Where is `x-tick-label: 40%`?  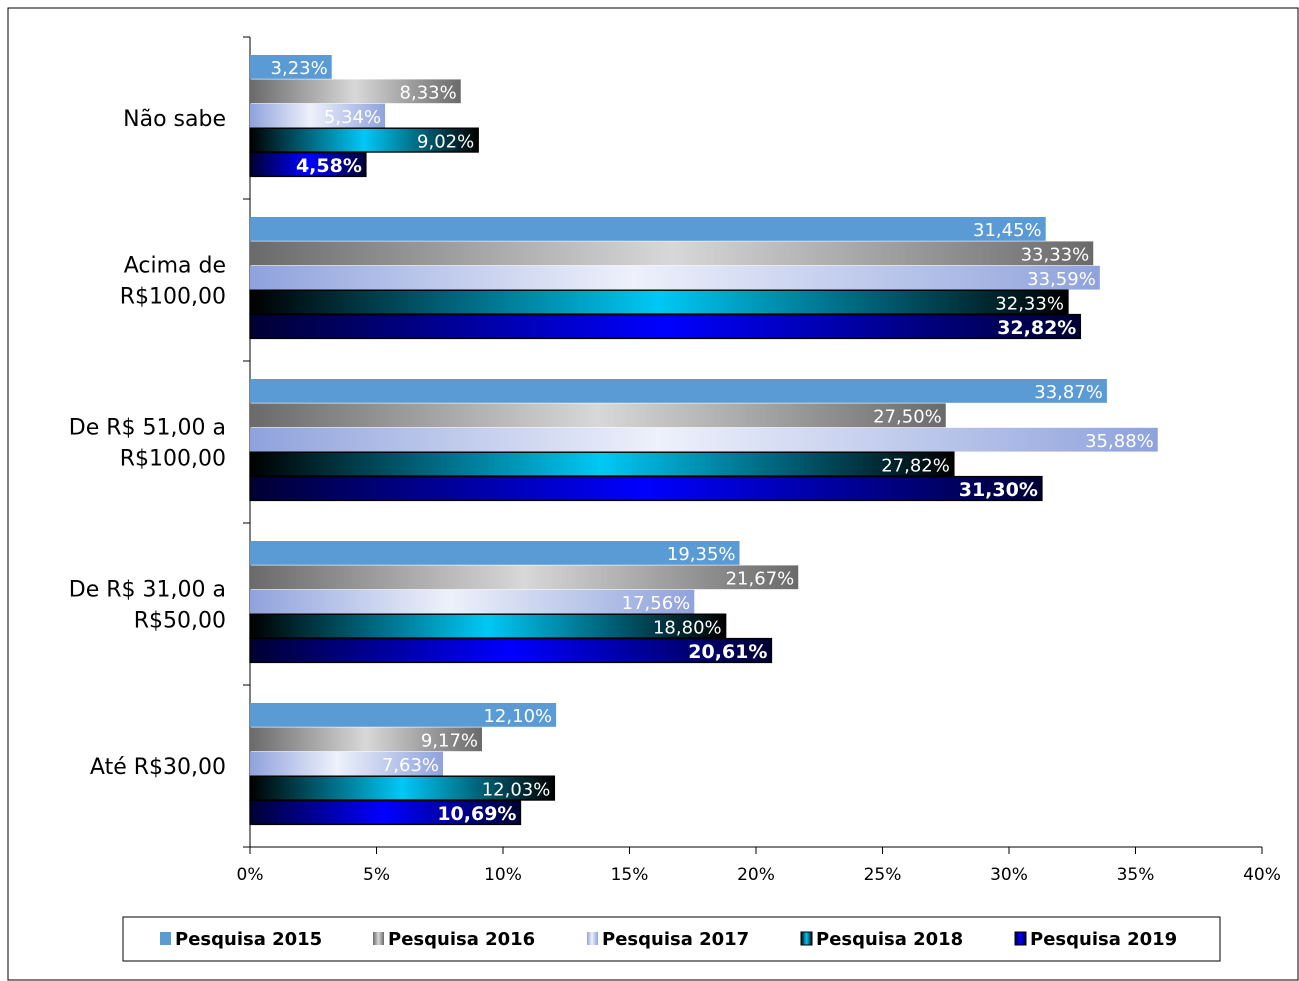 x-tick-label: 40% is located at coordinates (1262, 875).